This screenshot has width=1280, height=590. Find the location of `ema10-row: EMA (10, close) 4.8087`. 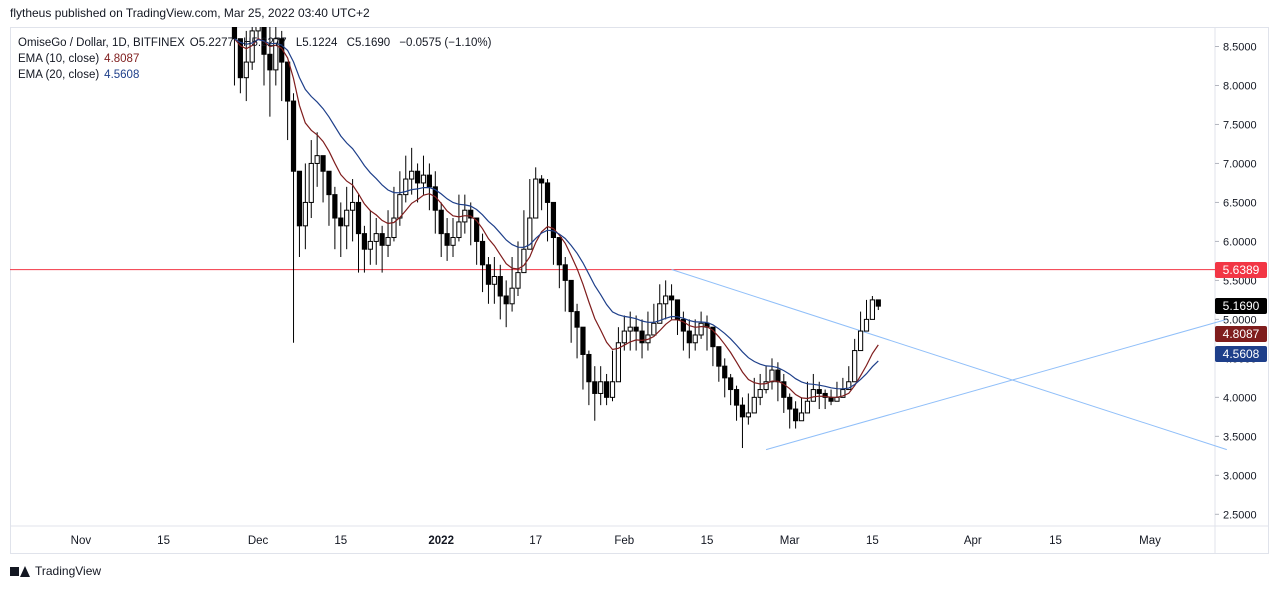

ema10-row: EMA (10, close) 4.8087 is located at coordinates (254, 59).